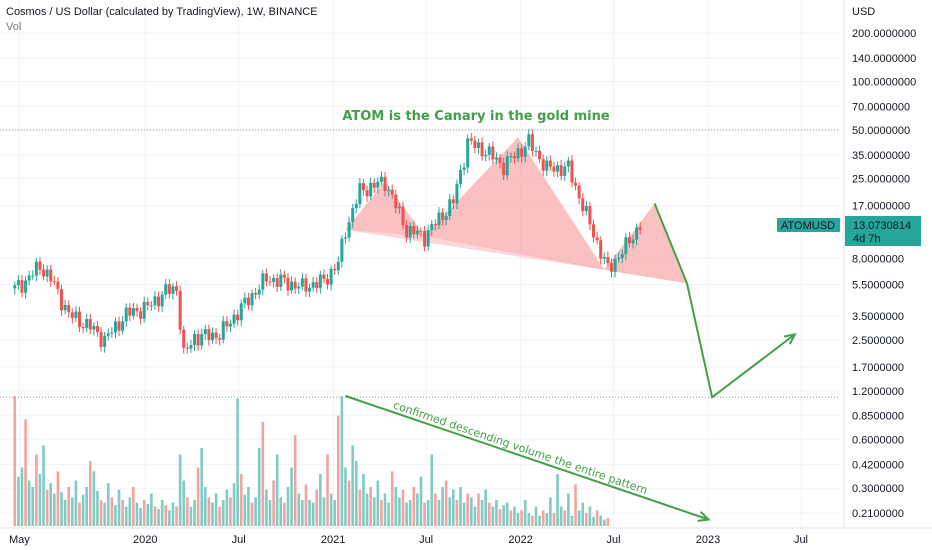 This screenshot has width=932, height=550. I want to click on time-tick-label: May, so click(19, 540).